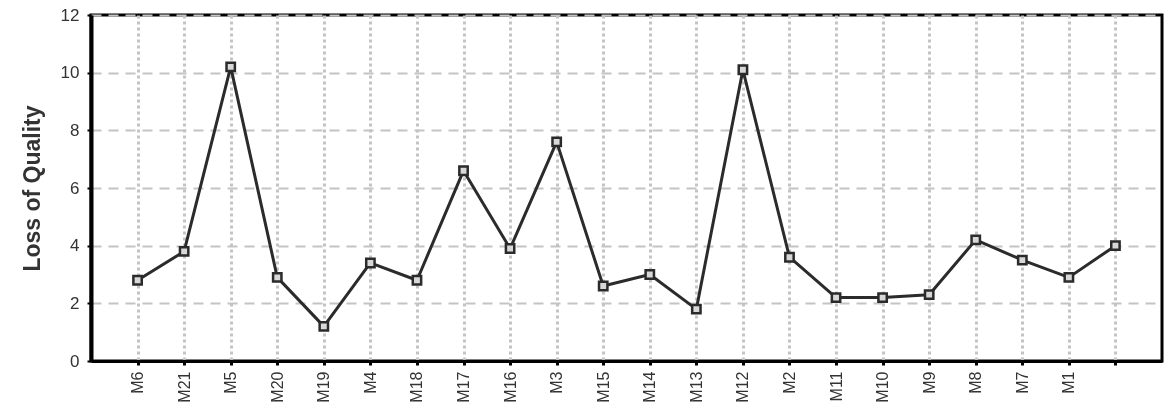 This screenshot has width=1170, height=414. I want to click on x-tick-label: M20, so click(277, 387).